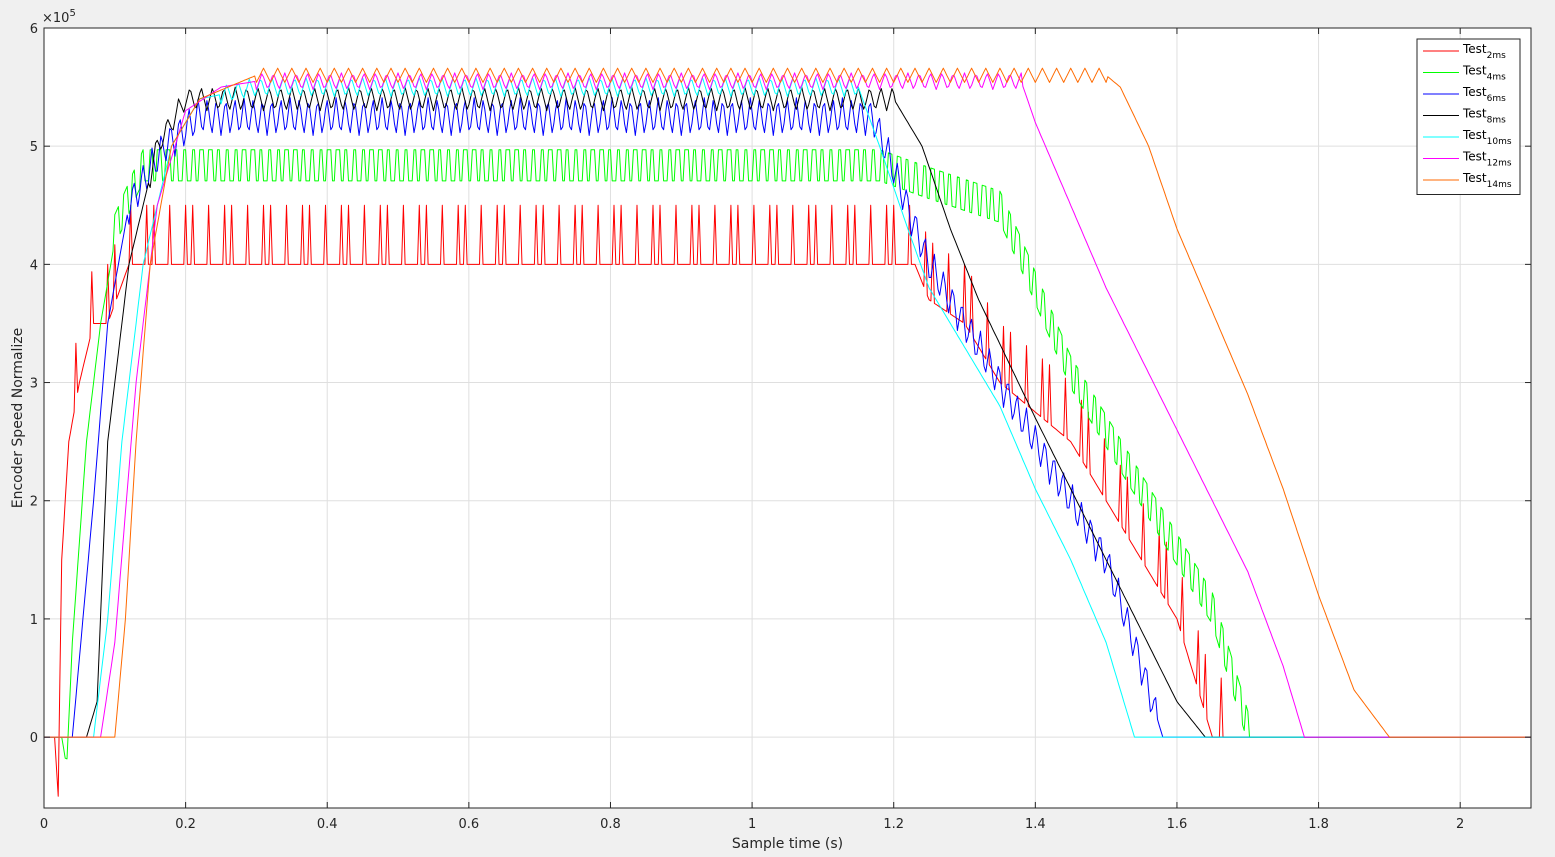  What do you see at coordinates (1496, 56) in the screenshot?
I see `legend-entry-subscript: 2ms` at bounding box center [1496, 56].